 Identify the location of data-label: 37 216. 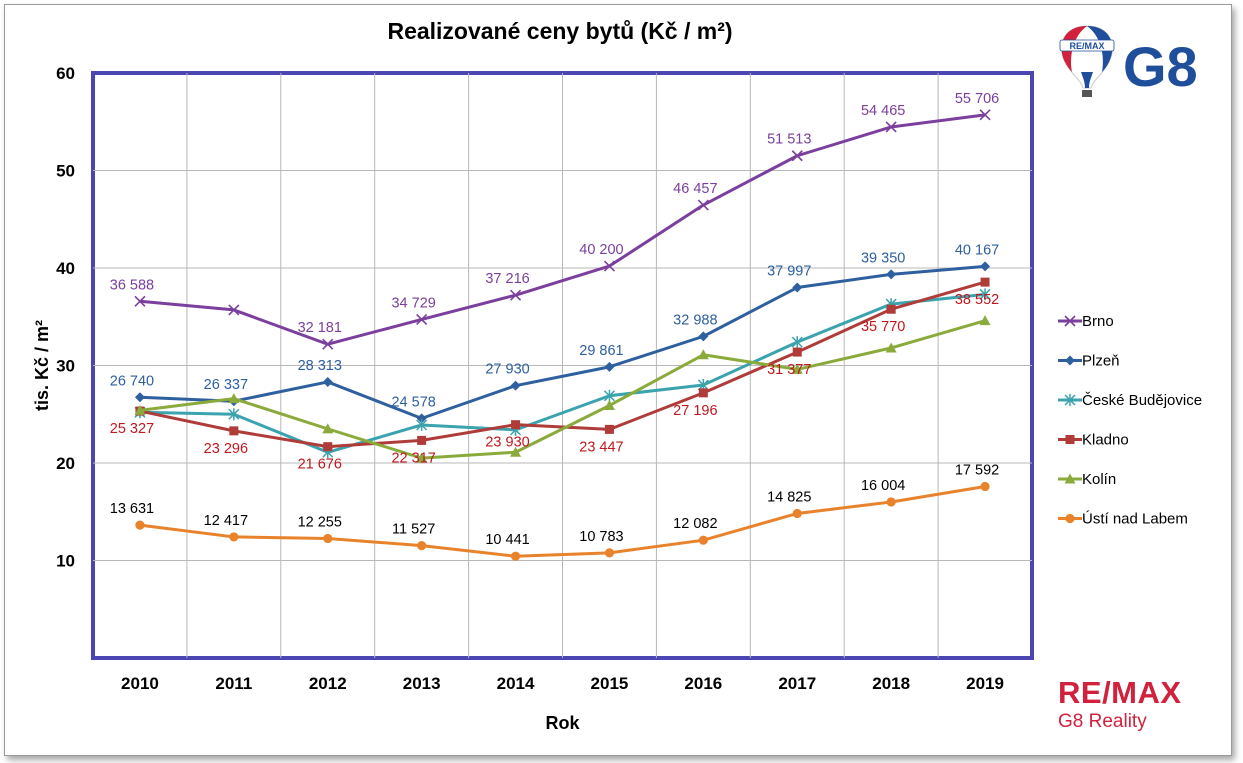
(507, 279).